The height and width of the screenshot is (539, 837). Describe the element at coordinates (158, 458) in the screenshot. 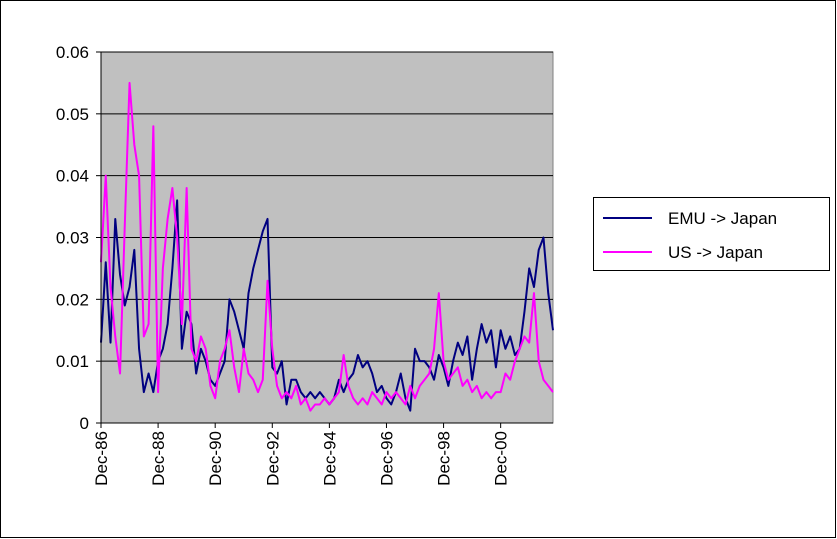

I see `x-tick-label: Dec-88` at that location.